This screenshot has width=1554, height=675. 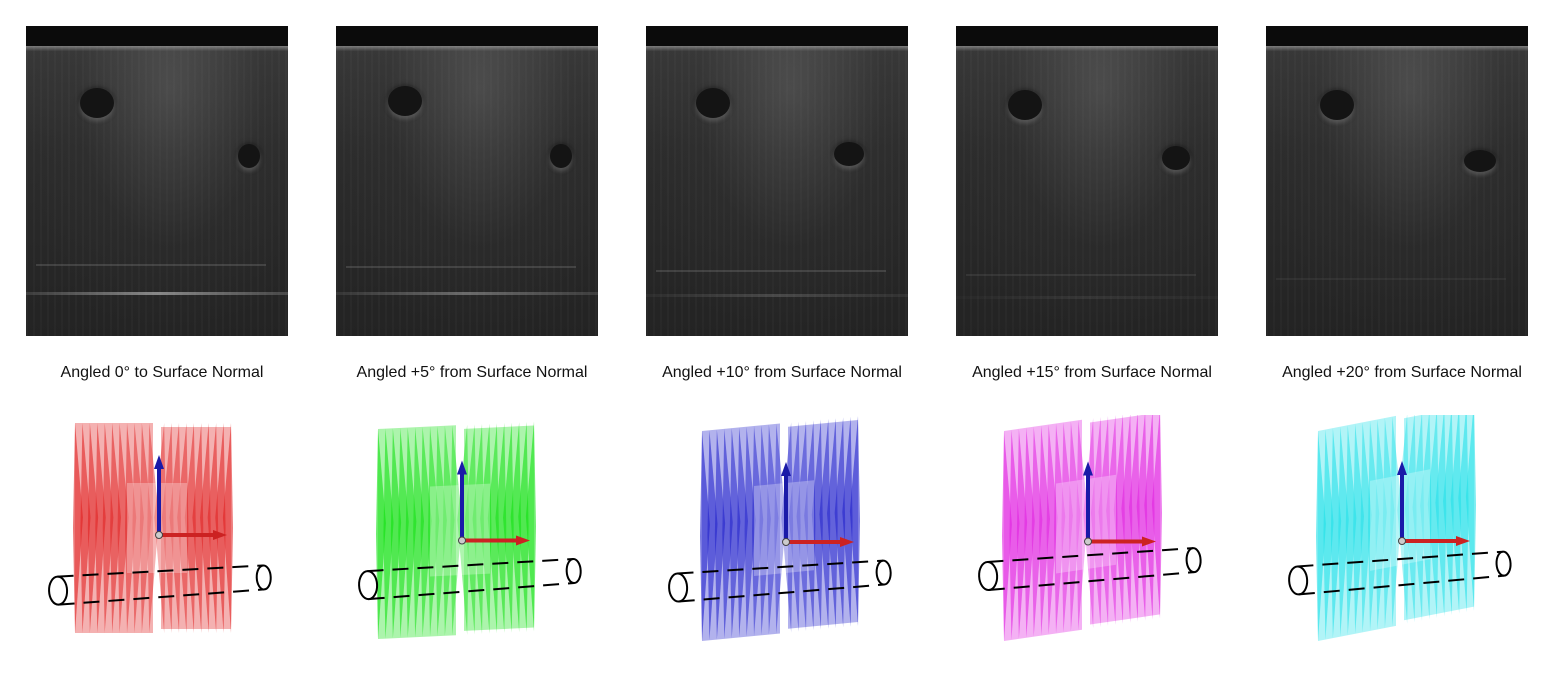 I want to click on cylinder-end-right, so click(x=573, y=571).